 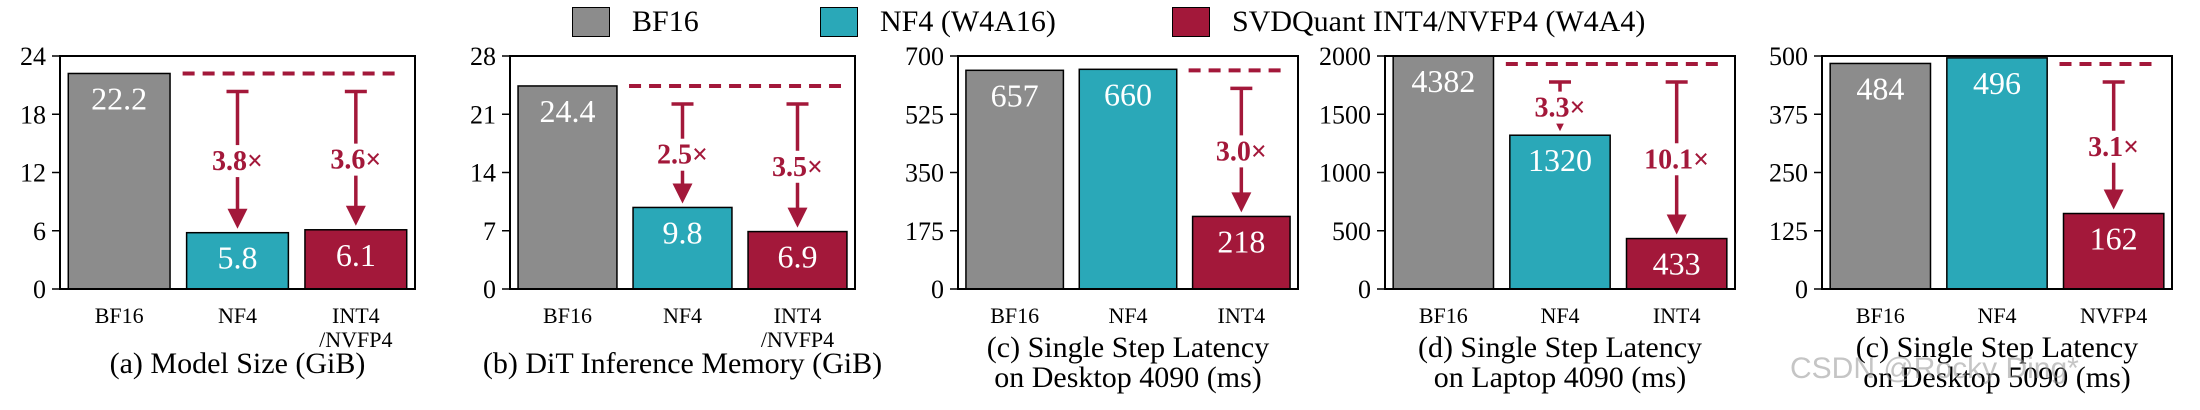 I want to click on y-tick-label: 2000, so click(x=1345, y=56).